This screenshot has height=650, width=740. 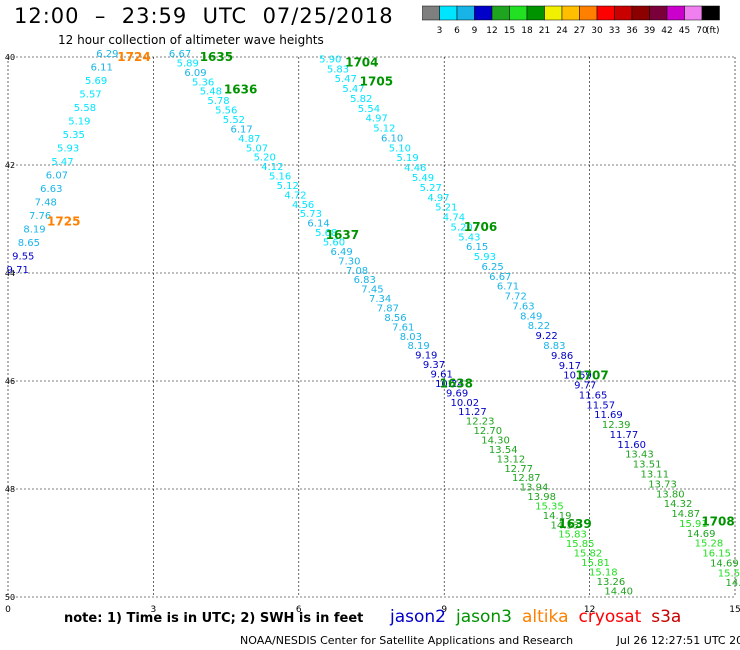 I want to click on pass-time-label: 1637, so click(x=342, y=235).